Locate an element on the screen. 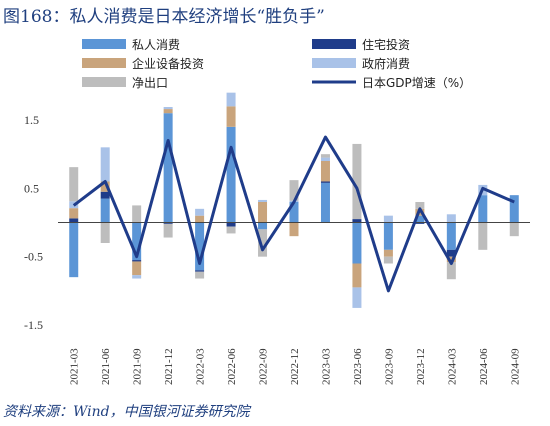  x-tick-label: 2023-12 is located at coordinates (421, 366).